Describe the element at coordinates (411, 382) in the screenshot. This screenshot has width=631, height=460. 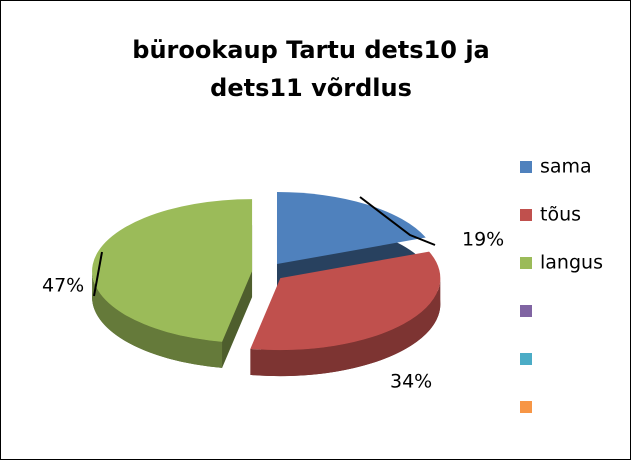
I see `data-label: 34%` at that location.